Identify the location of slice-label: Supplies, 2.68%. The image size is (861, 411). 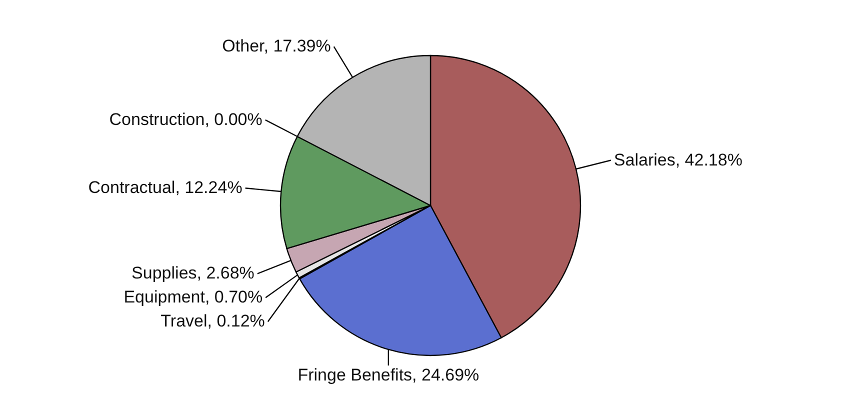
(193, 273).